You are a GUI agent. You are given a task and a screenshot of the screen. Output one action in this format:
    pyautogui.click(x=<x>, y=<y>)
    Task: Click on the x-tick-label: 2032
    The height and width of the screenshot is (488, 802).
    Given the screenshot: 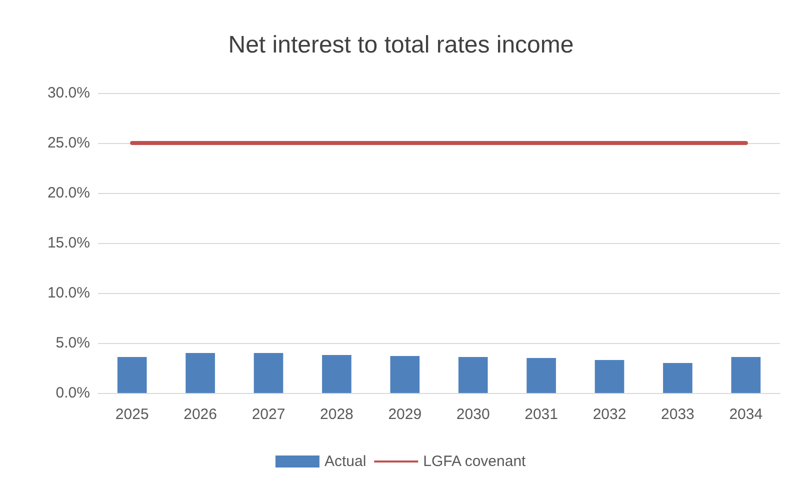 What is the action you would take?
    pyautogui.click(x=609, y=414)
    